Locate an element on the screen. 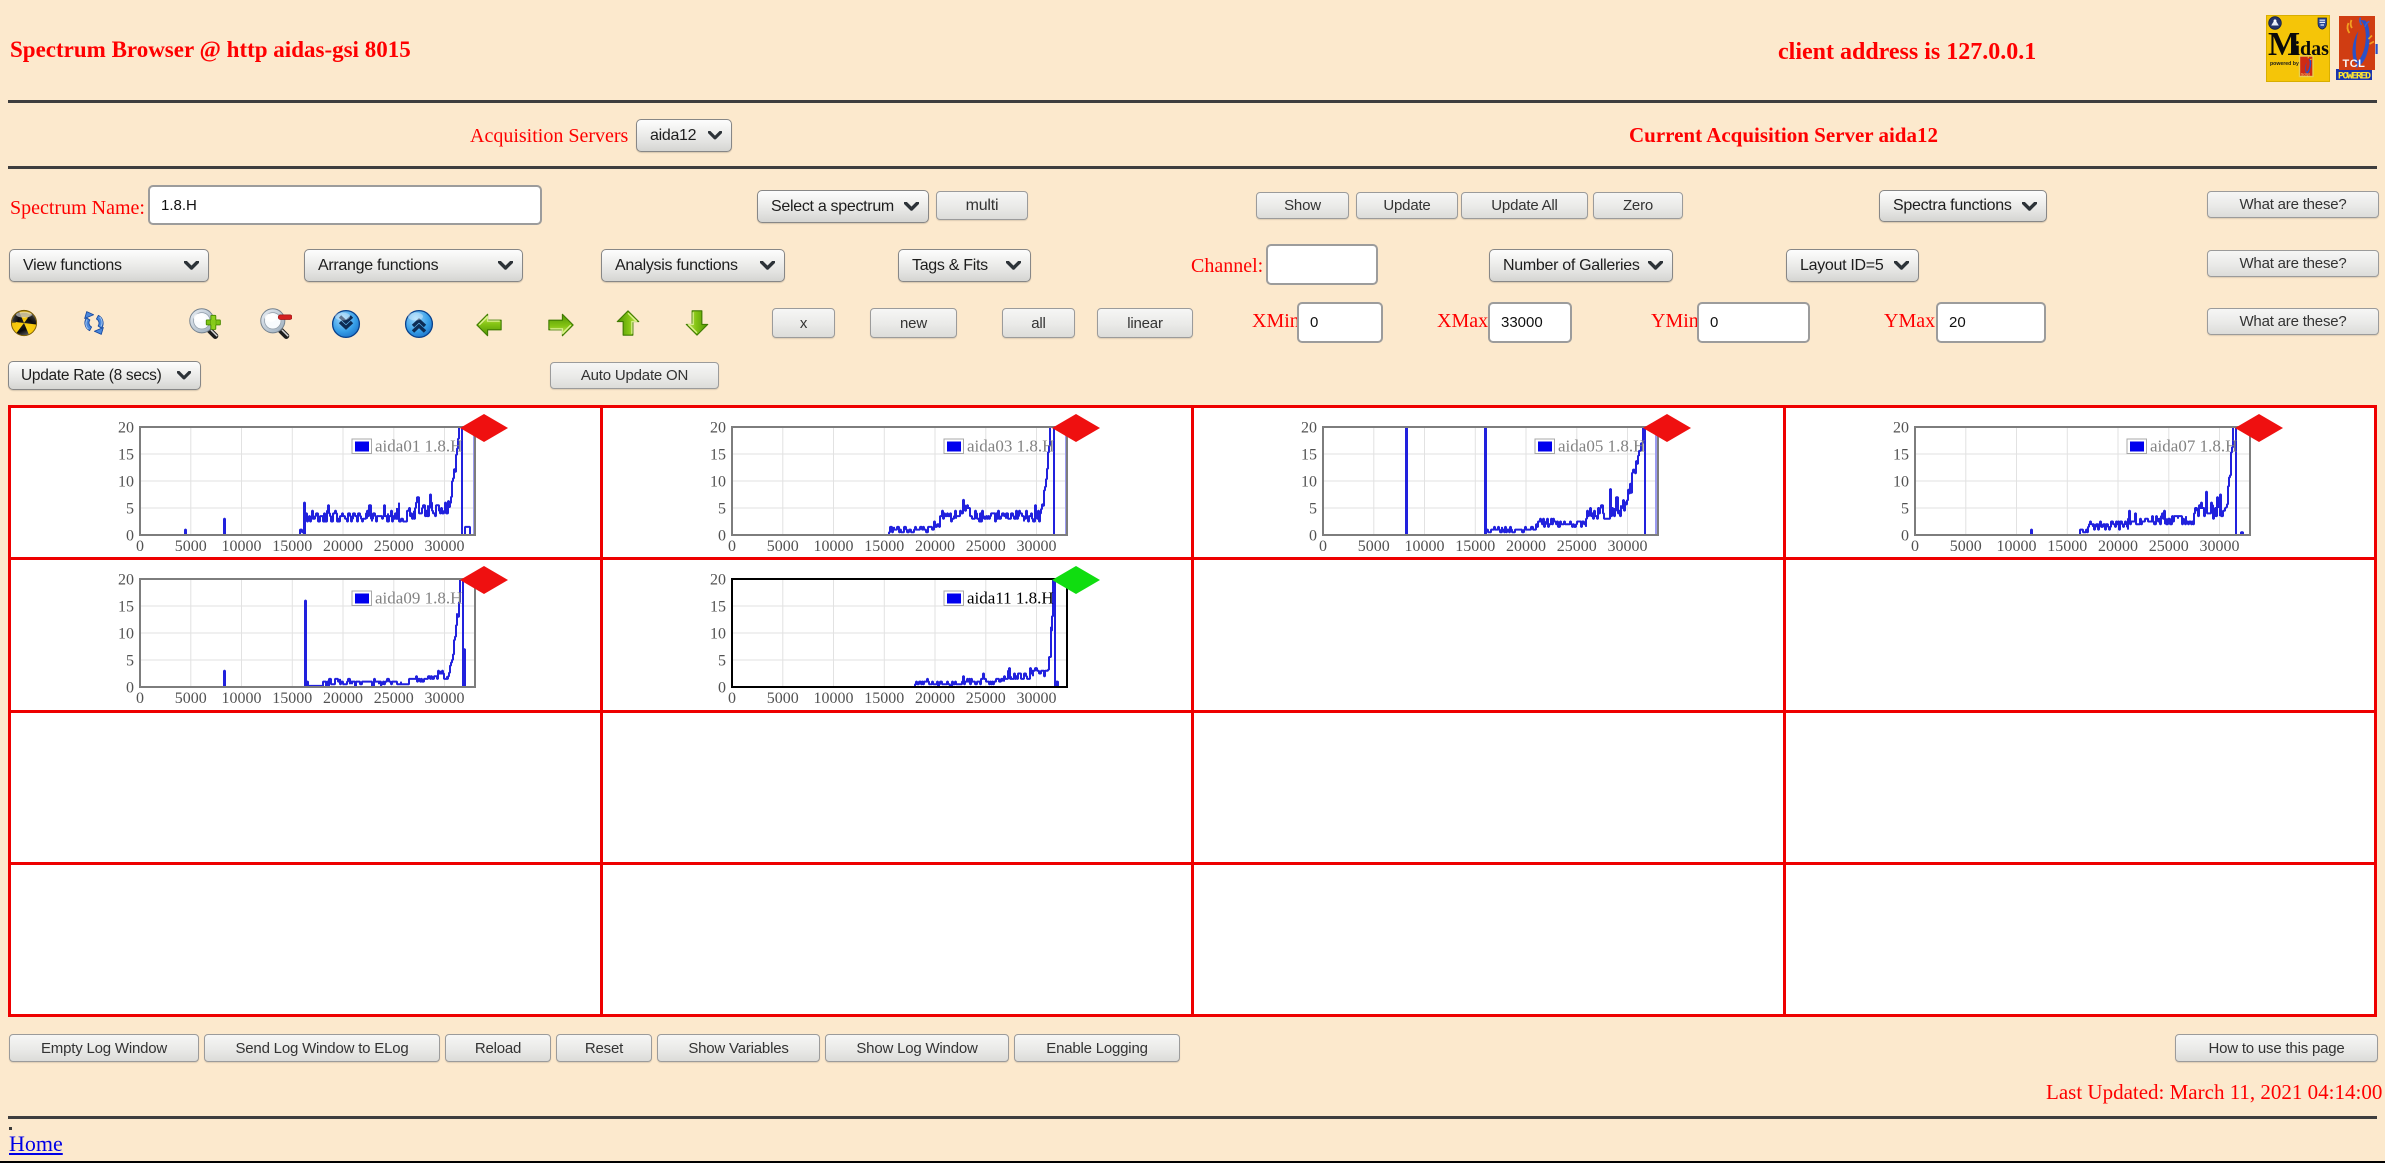  svg-text: M is located at coordinates (2284, 44).